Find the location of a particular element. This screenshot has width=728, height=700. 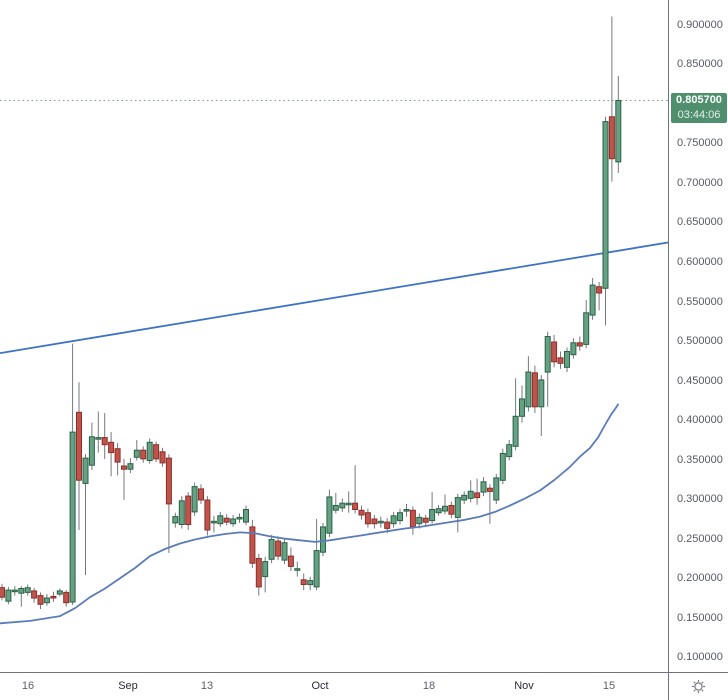

price-axis-label: 0.100000 is located at coordinates (700, 657).